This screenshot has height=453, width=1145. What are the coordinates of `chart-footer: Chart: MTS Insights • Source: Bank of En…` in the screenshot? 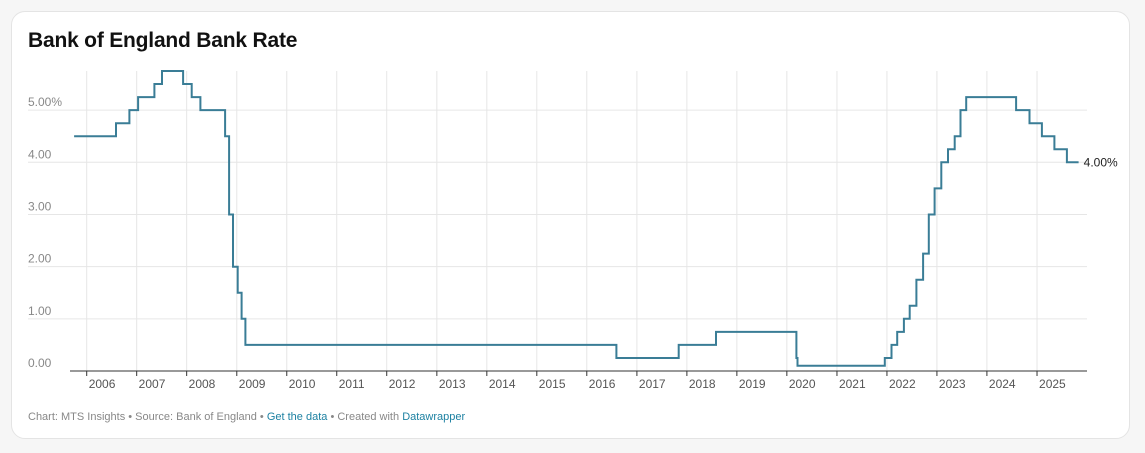 It's located at (246, 417).